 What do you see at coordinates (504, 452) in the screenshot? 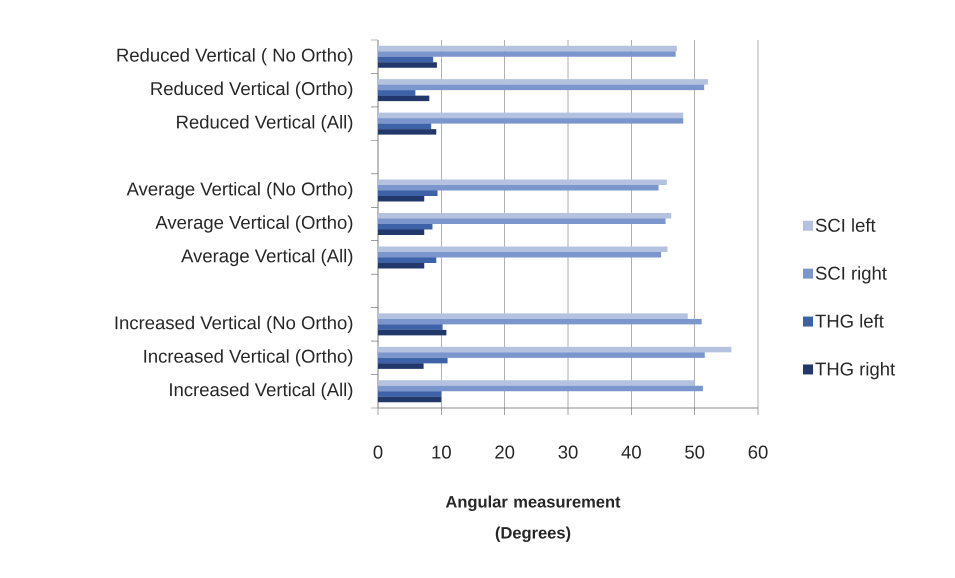
I see `x-tick-label: 20` at bounding box center [504, 452].